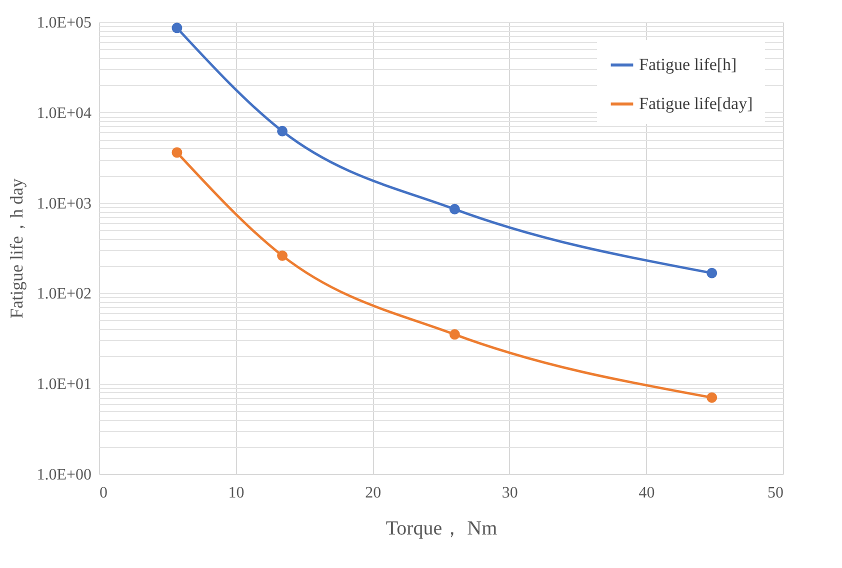 This screenshot has height=568, width=842. I want to click on x-axis-title: Torque， Nm, so click(442, 529).